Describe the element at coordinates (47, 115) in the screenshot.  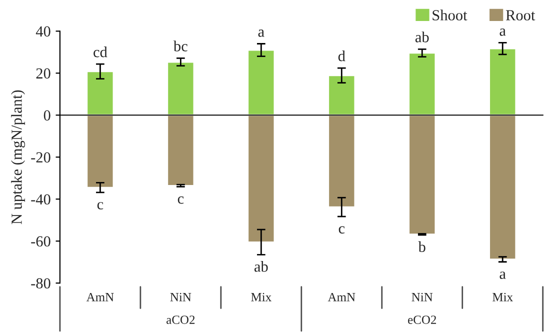
I see `y-tick-label: 0` at that location.